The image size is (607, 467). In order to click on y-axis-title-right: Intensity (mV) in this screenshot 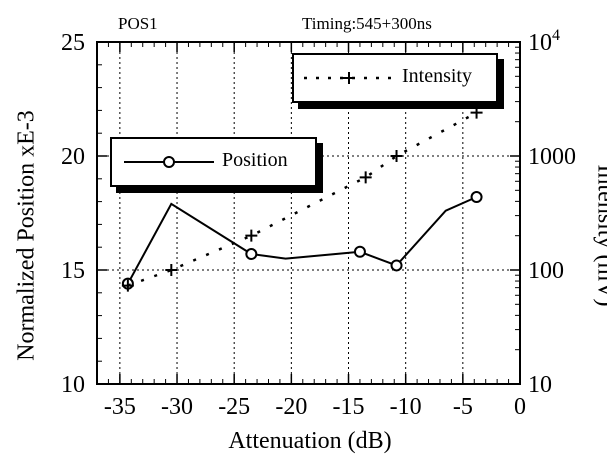, I will do `click(599, 235)`.